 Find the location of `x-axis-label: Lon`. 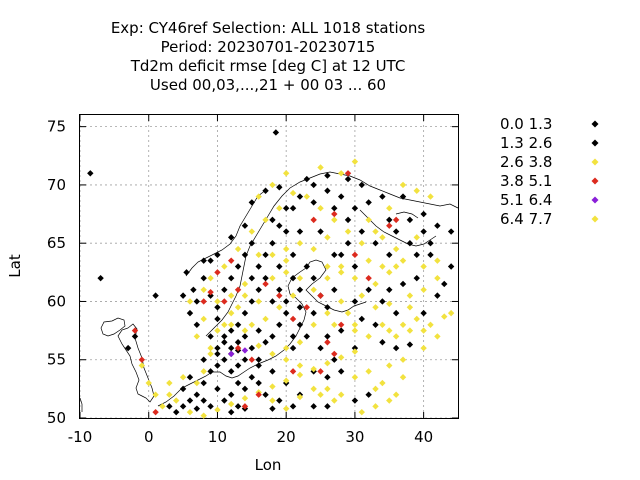

x-axis-label: Lon is located at coordinates (268, 465).